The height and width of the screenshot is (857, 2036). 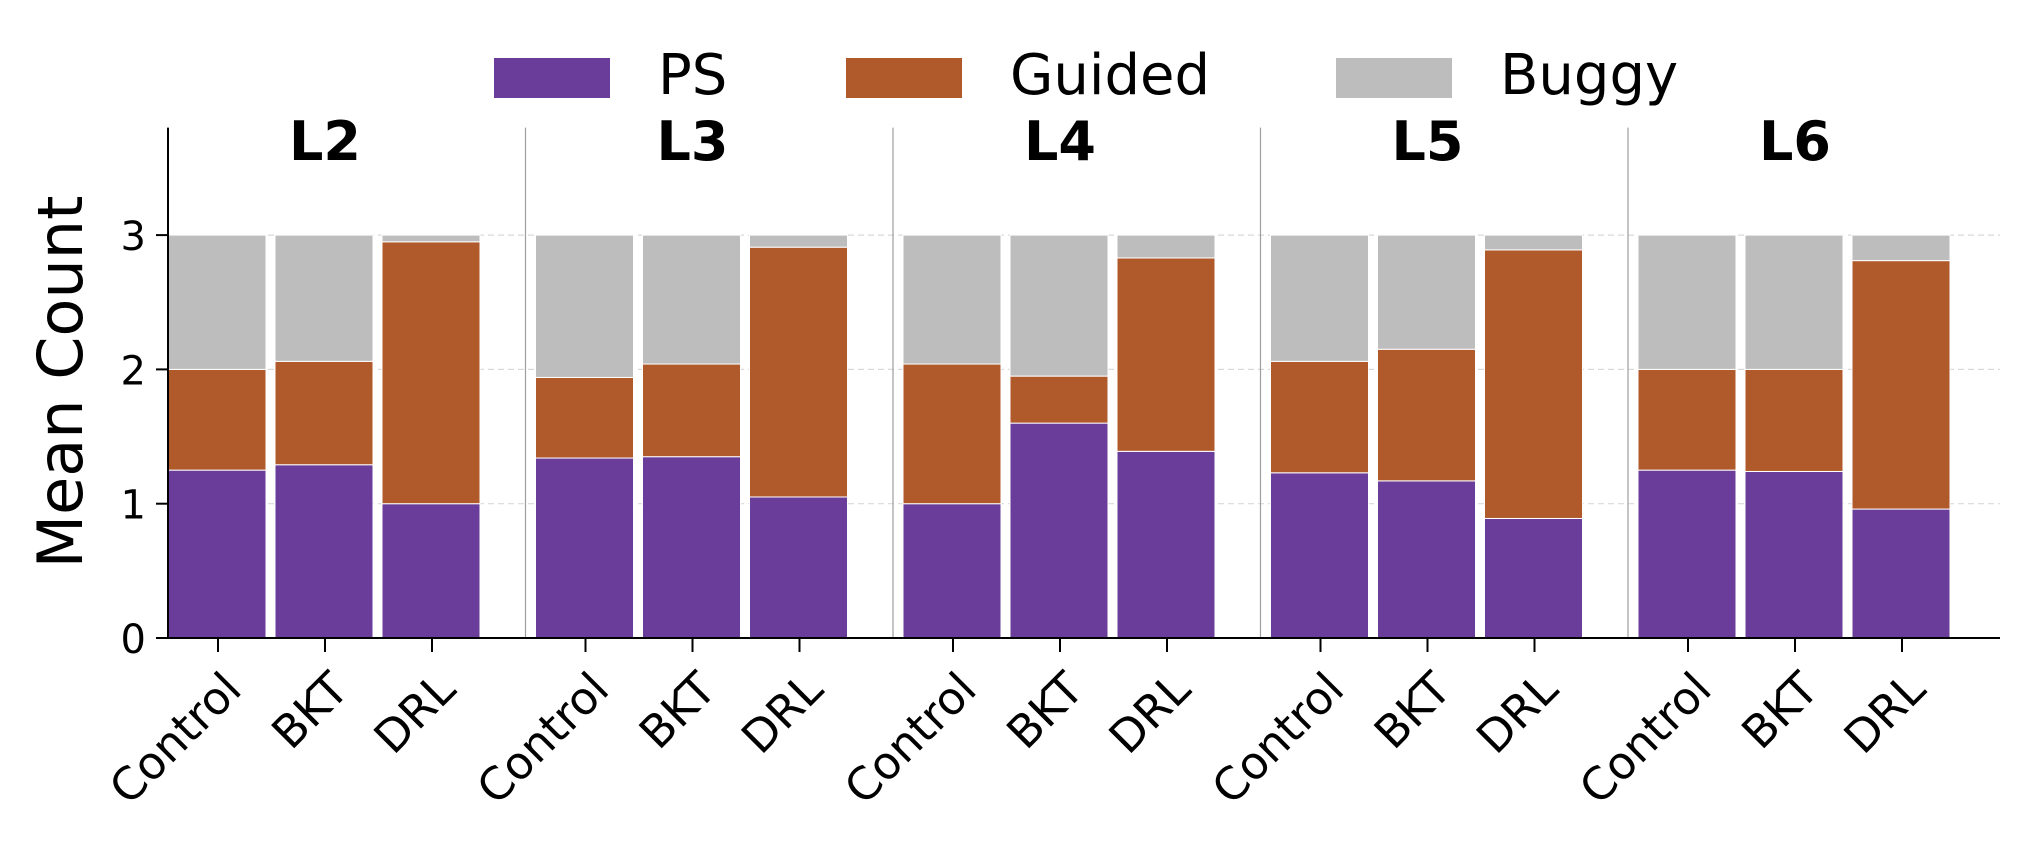 What do you see at coordinates (60, 382) in the screenshot?
I see `y-axis-label: Mean Count` at bounding box center [60, 382].